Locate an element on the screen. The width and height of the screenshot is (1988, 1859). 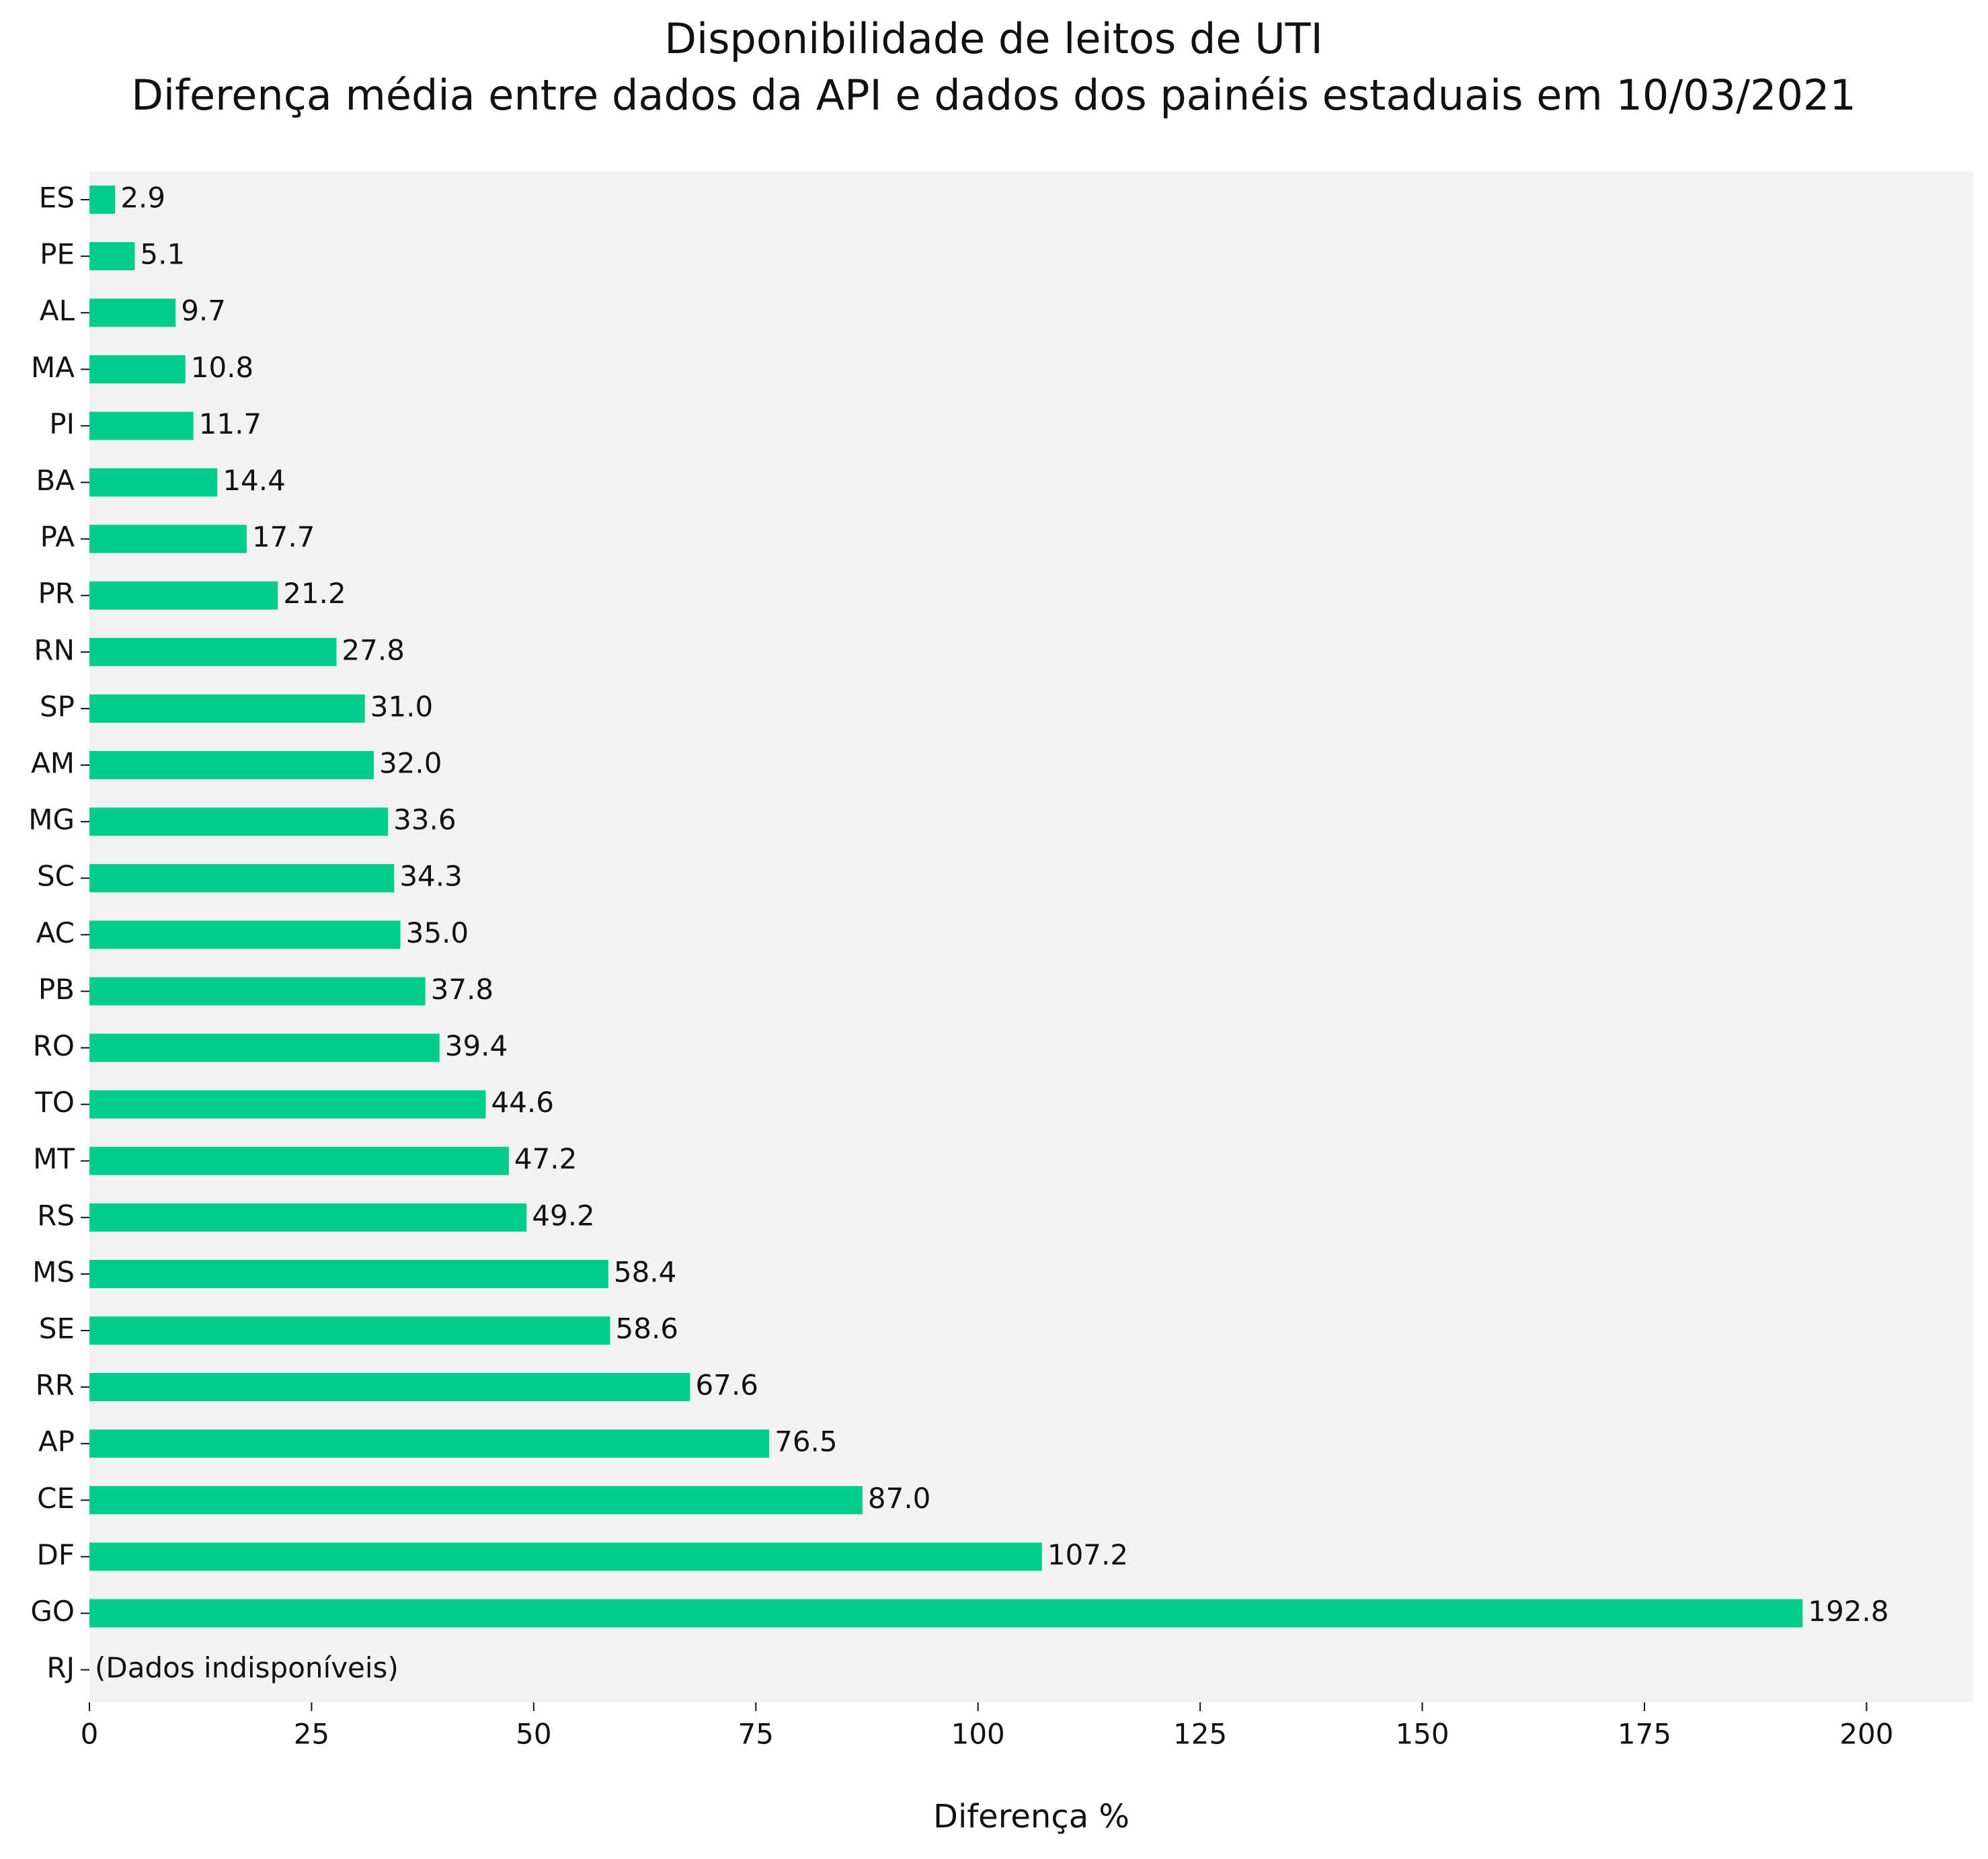
y-tick-label-pb: PB is located at coordinates (57, 989).